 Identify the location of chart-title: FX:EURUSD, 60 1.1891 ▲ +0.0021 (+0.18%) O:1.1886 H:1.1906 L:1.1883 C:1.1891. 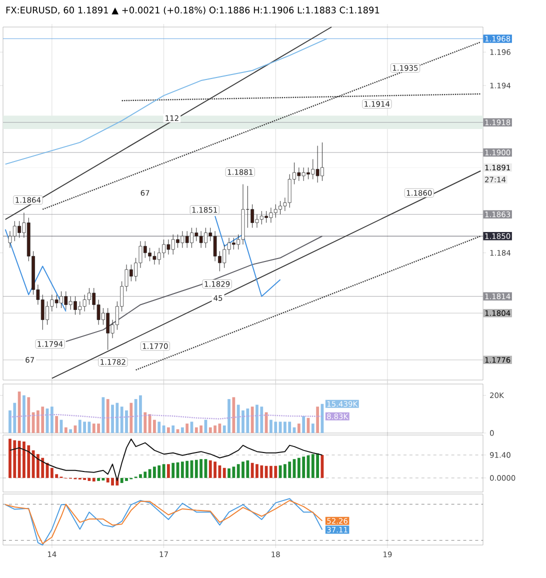
(193, 10).